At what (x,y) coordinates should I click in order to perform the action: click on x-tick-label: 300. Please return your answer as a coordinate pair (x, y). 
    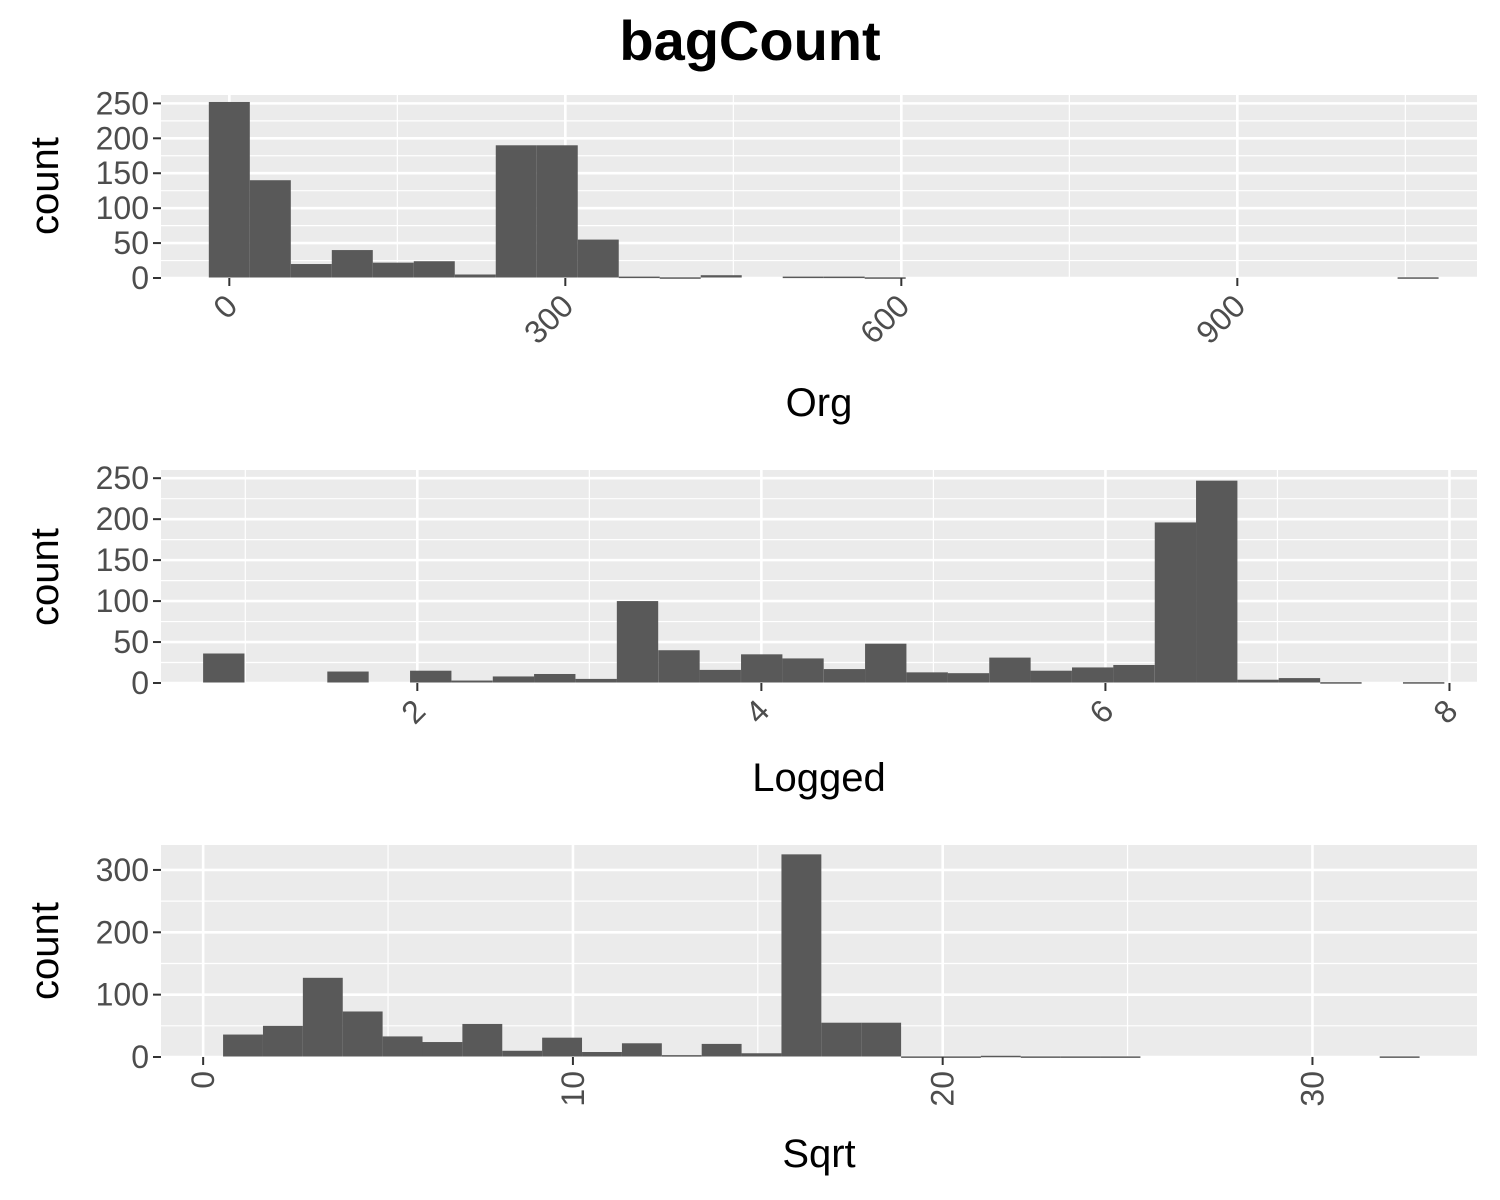
    Looking at the image, I should click on (548, 318).